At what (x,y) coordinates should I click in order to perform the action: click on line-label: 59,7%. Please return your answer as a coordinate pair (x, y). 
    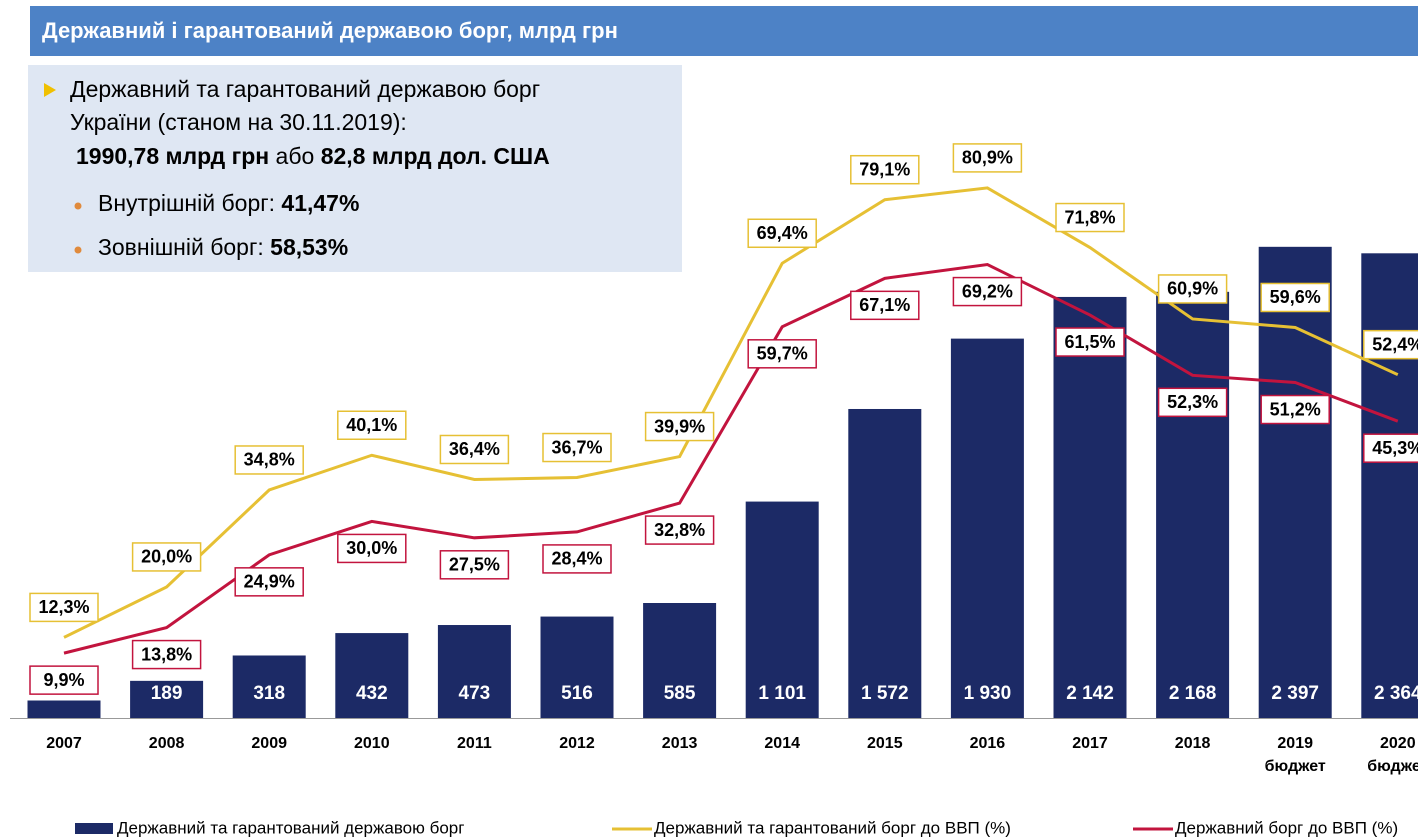
    Looking at the image, I should click on (782, 354).